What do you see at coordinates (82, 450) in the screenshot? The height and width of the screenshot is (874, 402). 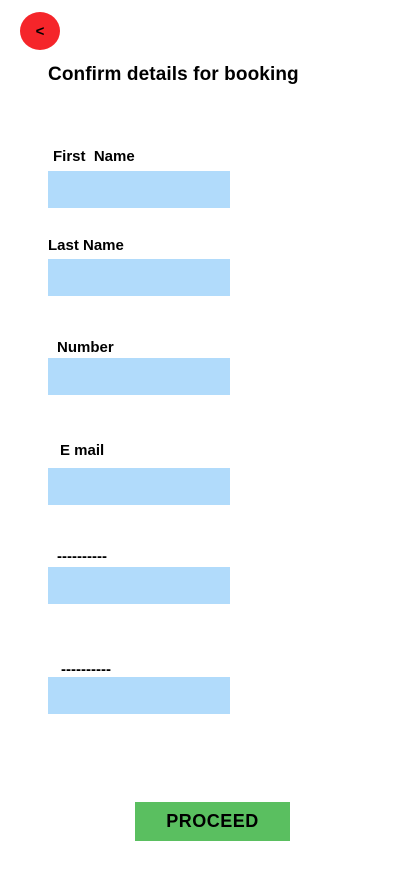 I see `email-label: E mail` at bounding box center [82, 450].